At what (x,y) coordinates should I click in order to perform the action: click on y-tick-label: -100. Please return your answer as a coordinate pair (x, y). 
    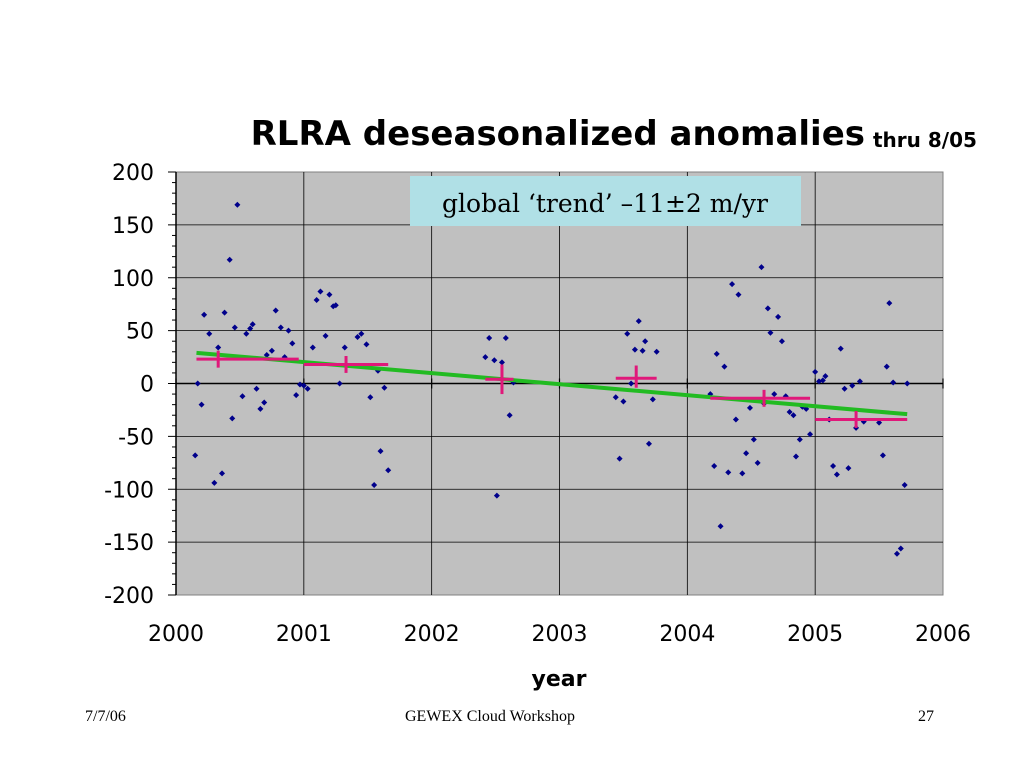
    Looking at the image, I should click on (129, 490).